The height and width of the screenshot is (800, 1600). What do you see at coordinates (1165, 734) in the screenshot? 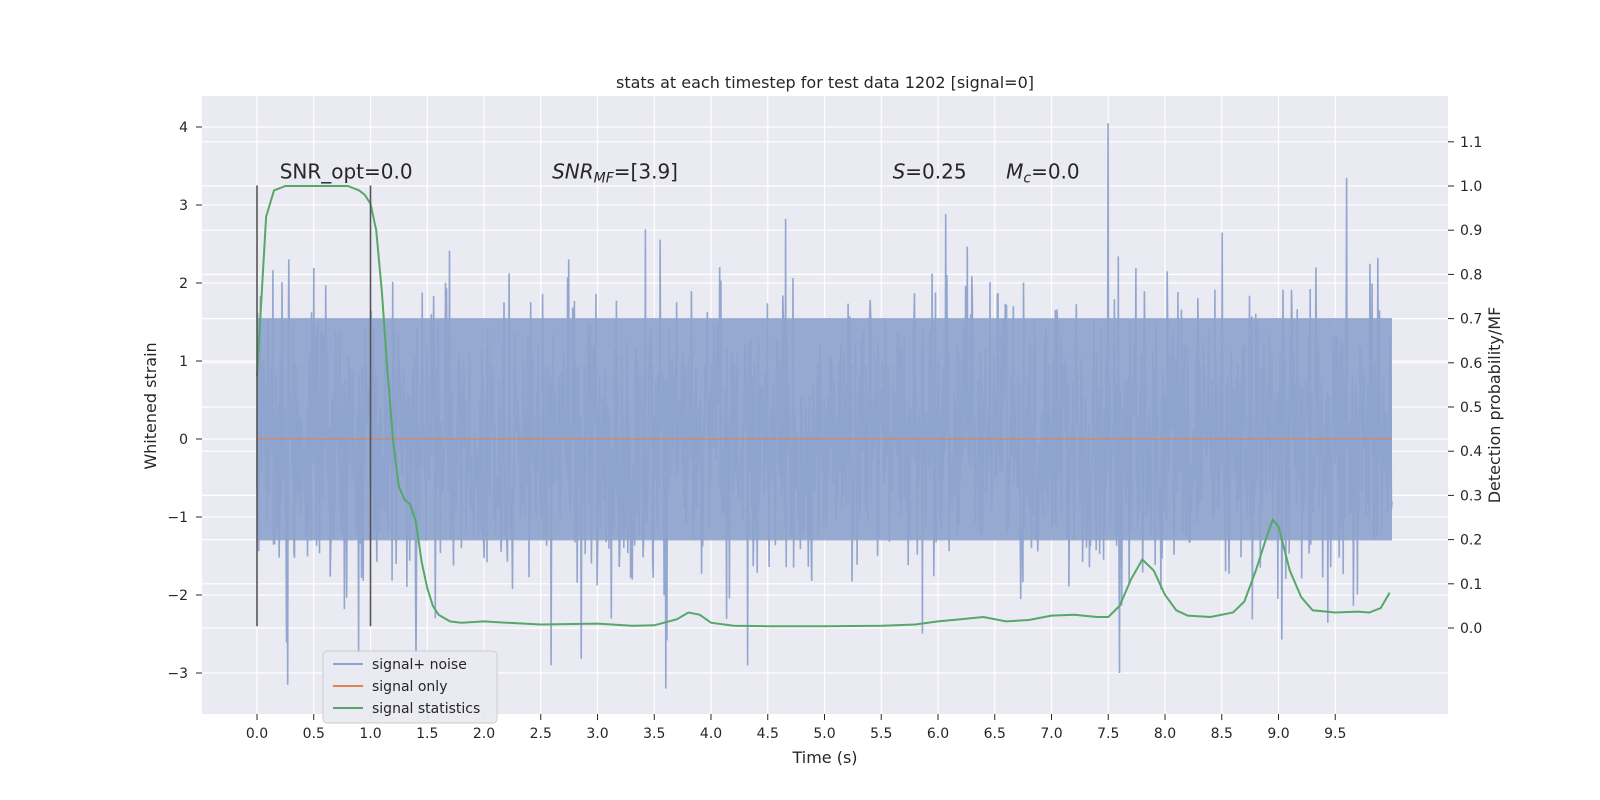
I see `x-tick-label: 8.0` at bounding box center [1165, 734].